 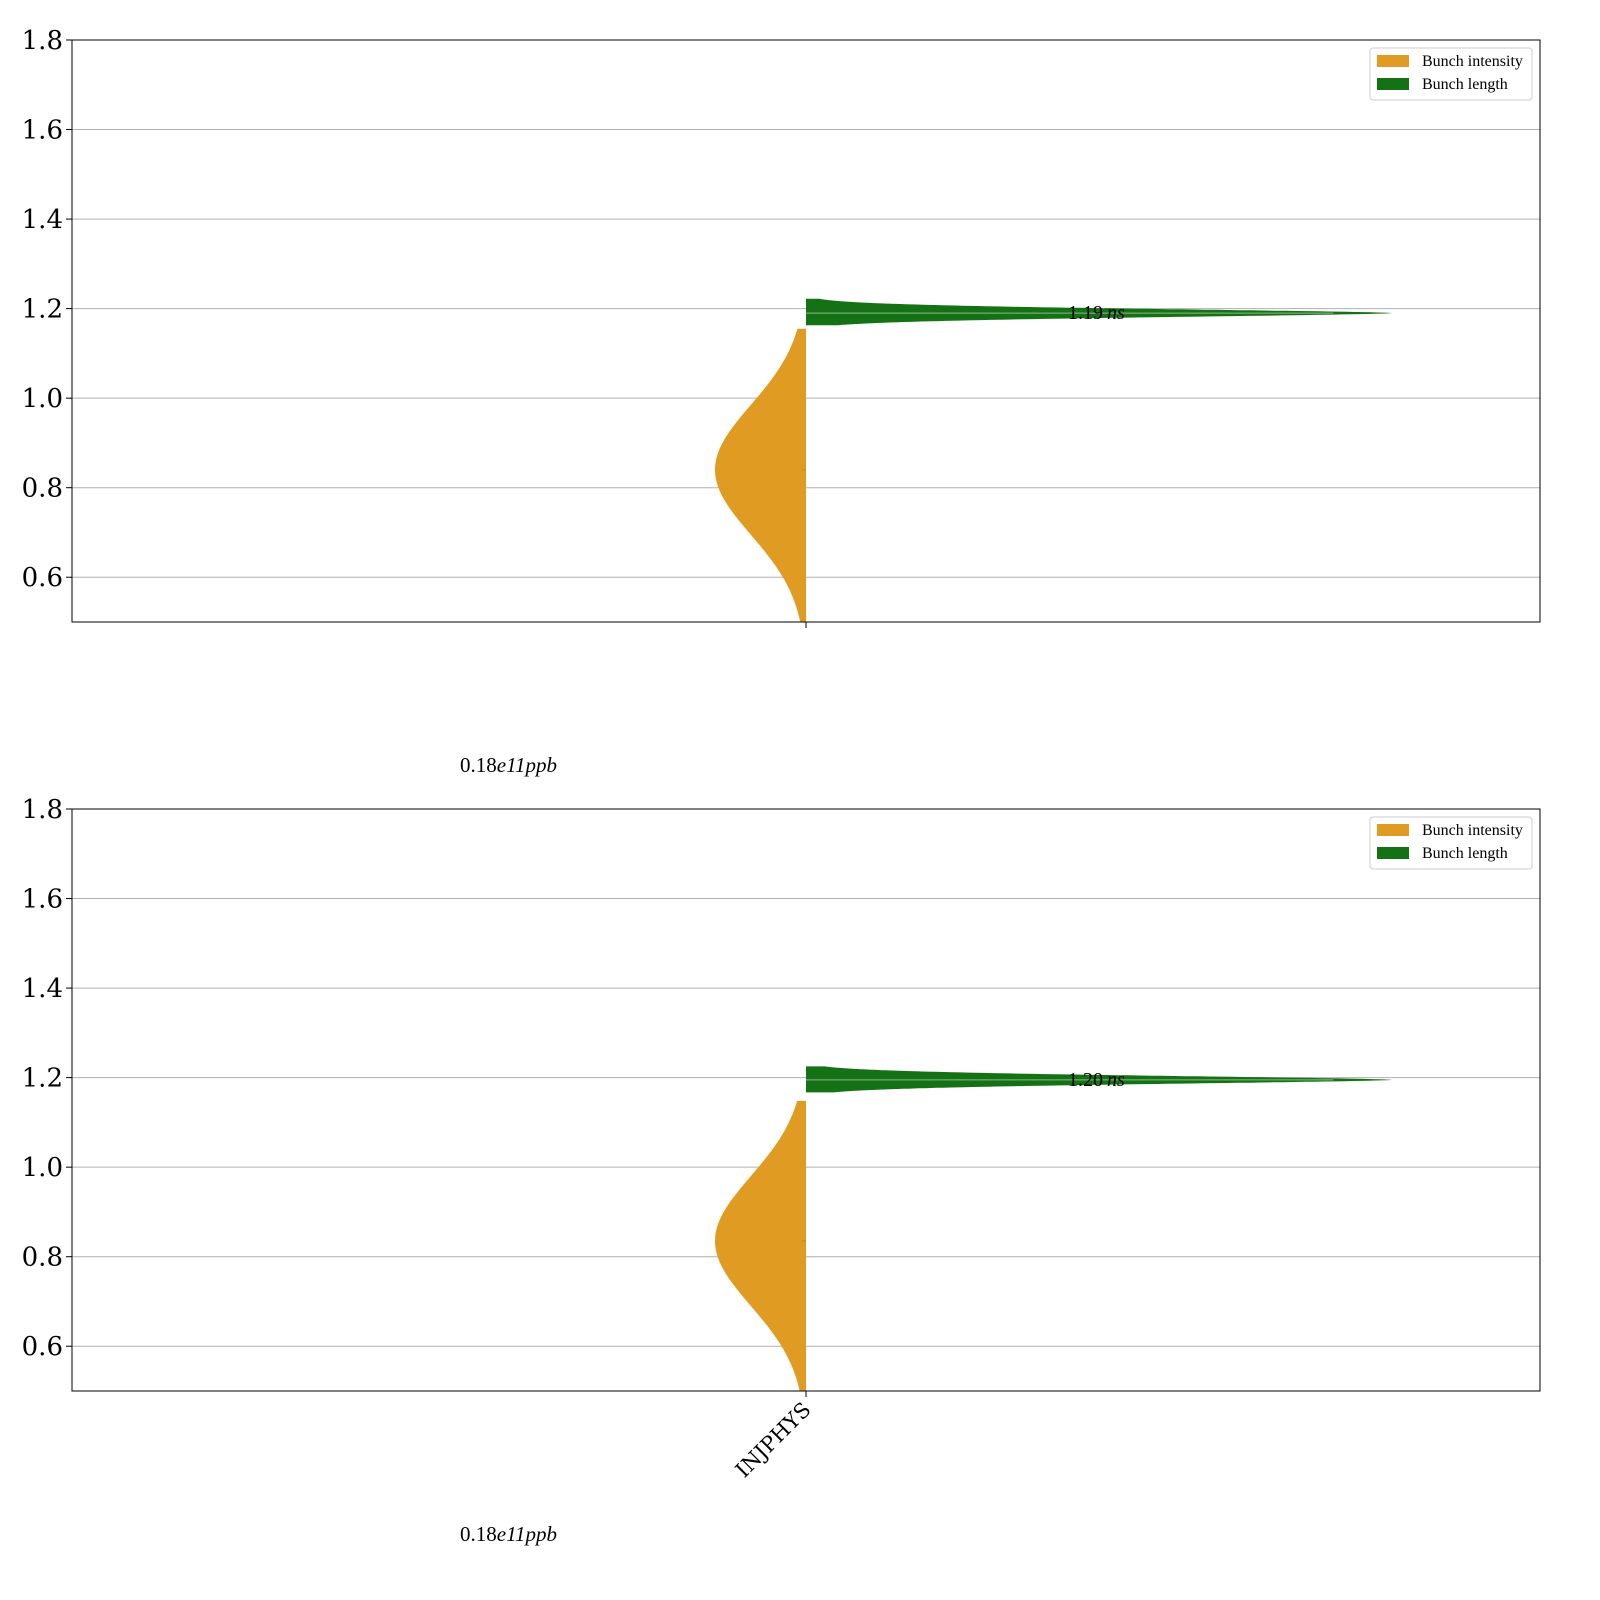 I want to click on median-value-label: 1.19 ns, so click(x=1096, y=313).